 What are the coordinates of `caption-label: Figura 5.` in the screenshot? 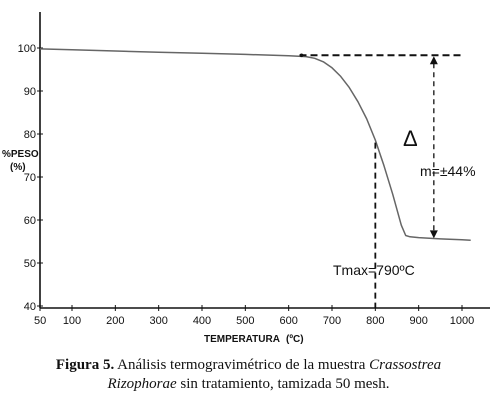 It's located at (85, 365).